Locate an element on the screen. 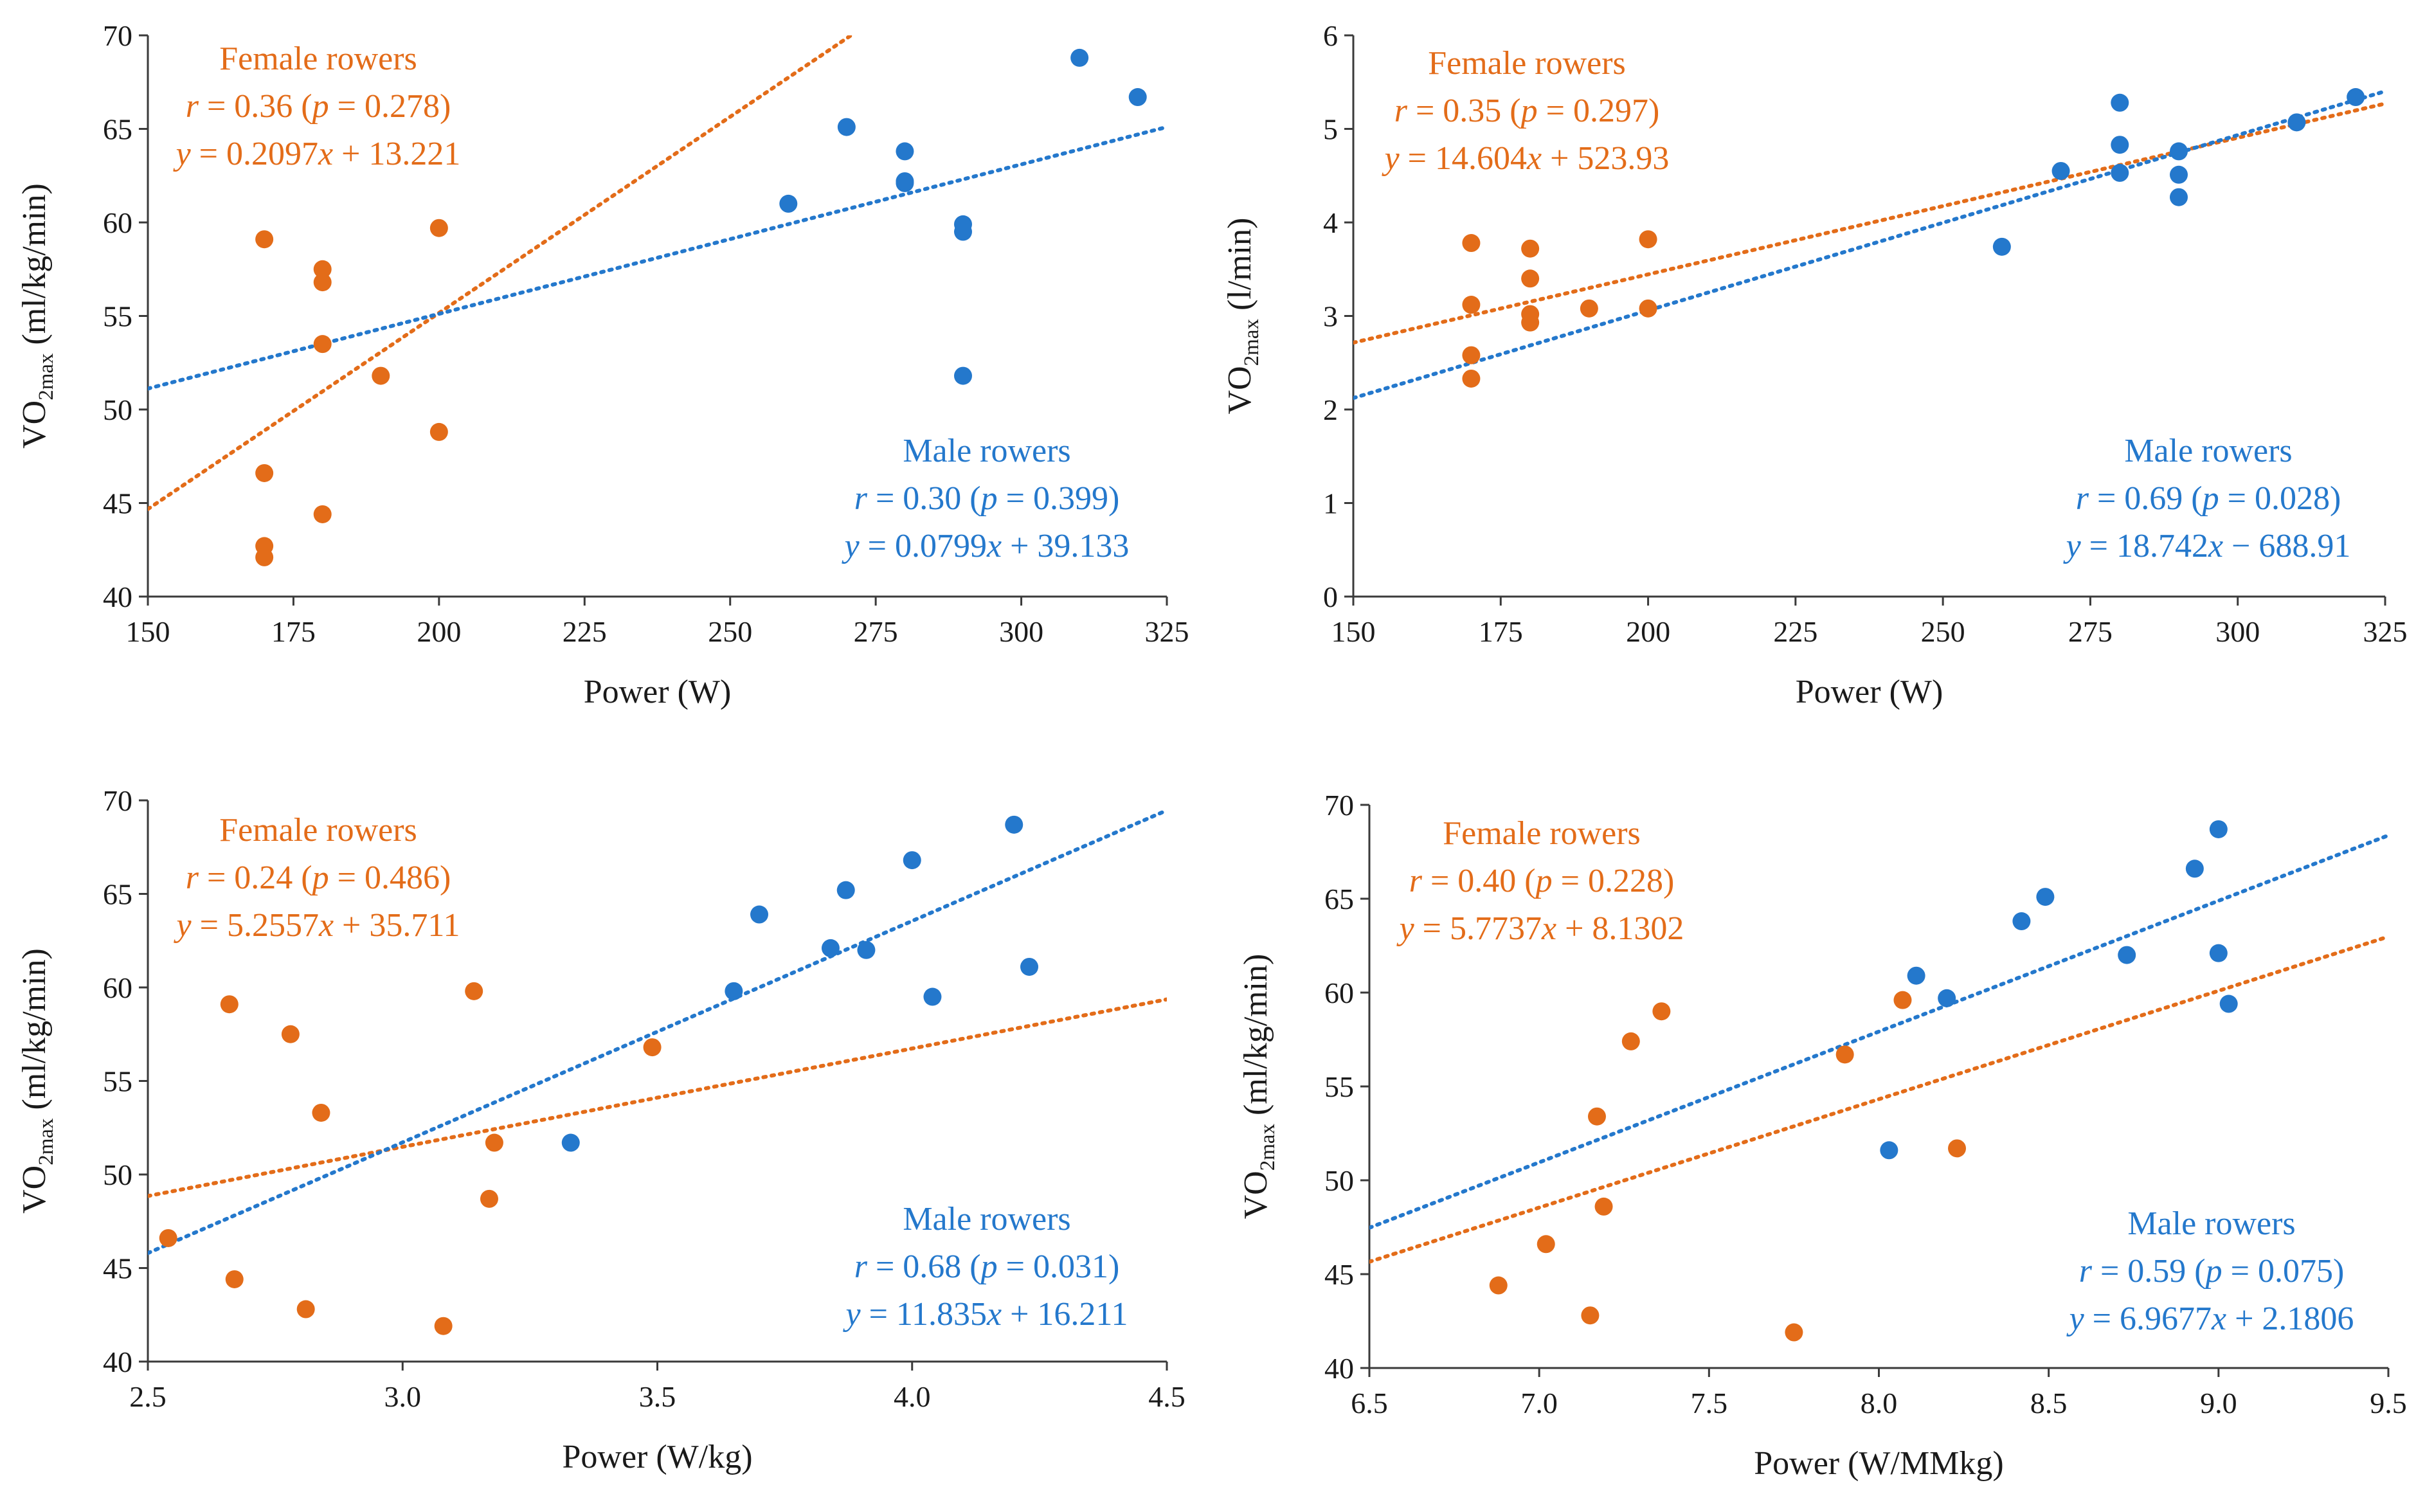 The height and width of the screenshot is (1512, 2416). x-tick-label: 7.5 is located at coordinates (1709, 1403).